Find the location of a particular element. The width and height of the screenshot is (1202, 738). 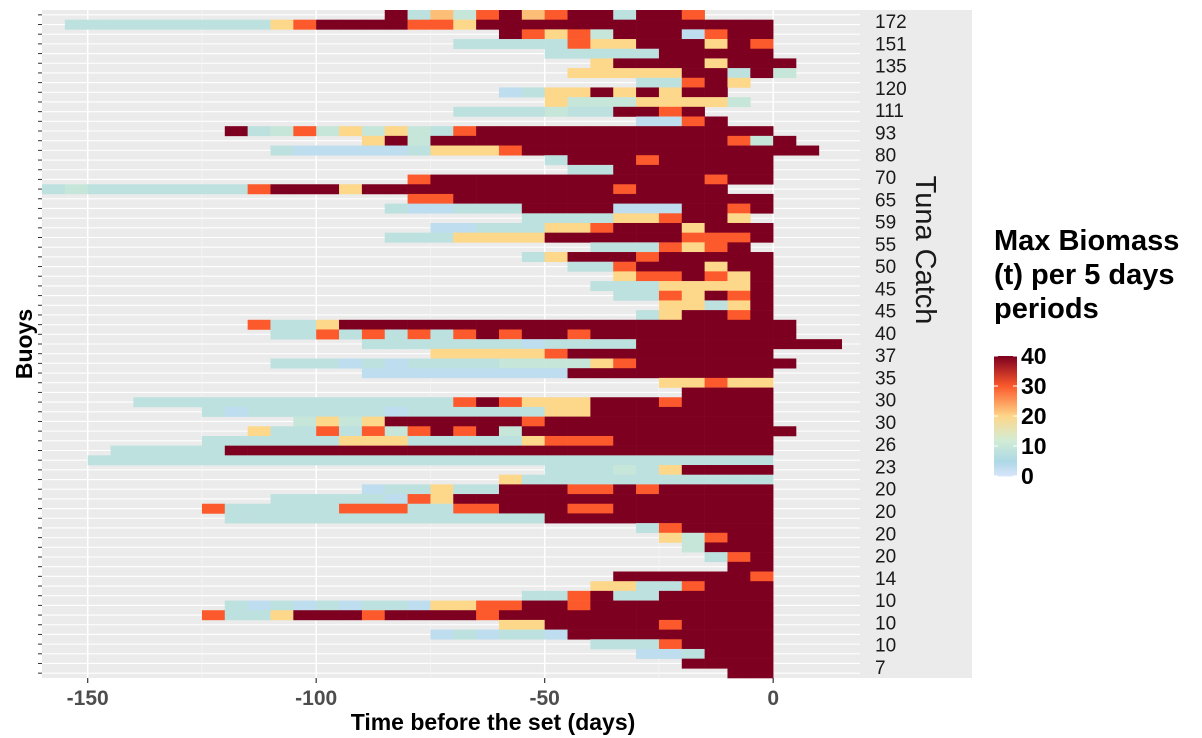

tuna-catch-label: 80 is located at coordinates (885, 156).